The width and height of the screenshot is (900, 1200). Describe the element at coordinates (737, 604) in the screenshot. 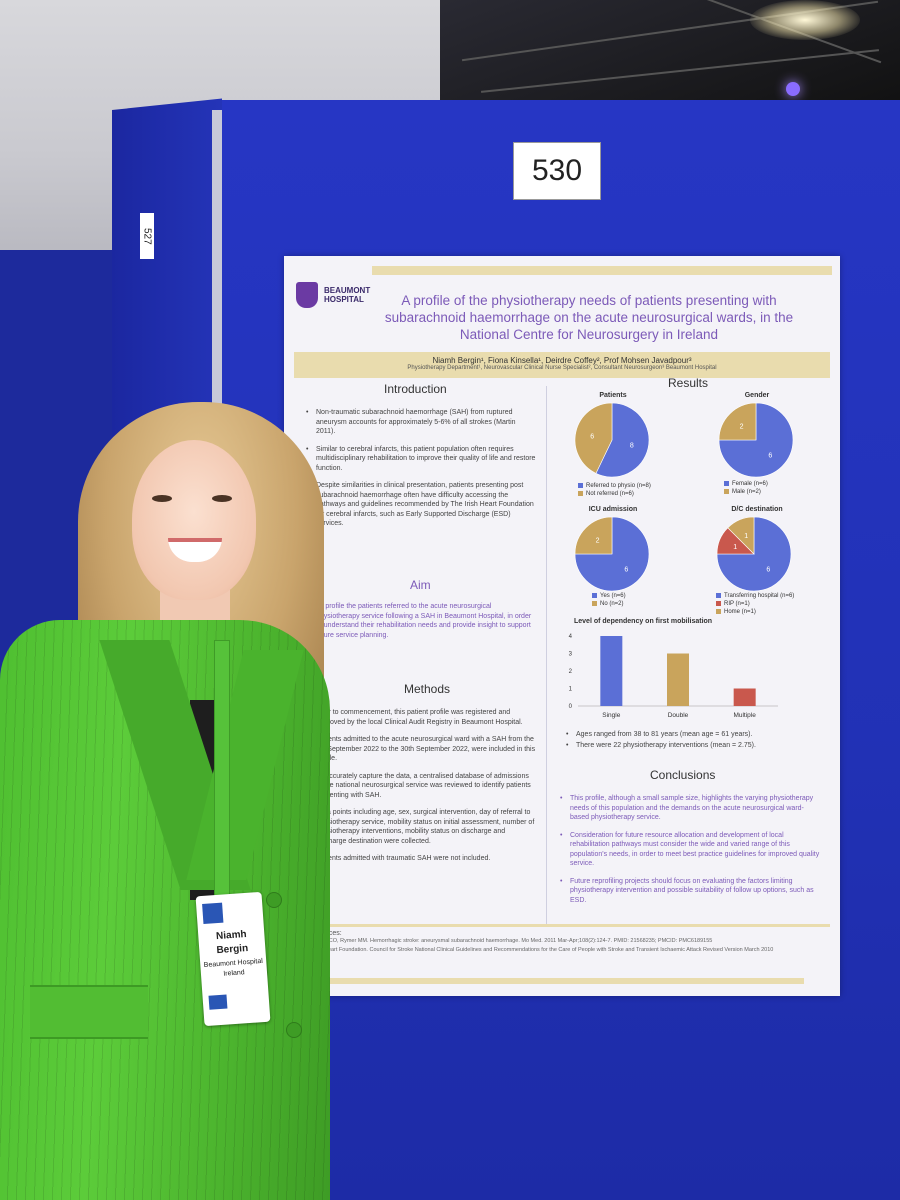

I see `legend-label: RIP (n=1)` at that location.